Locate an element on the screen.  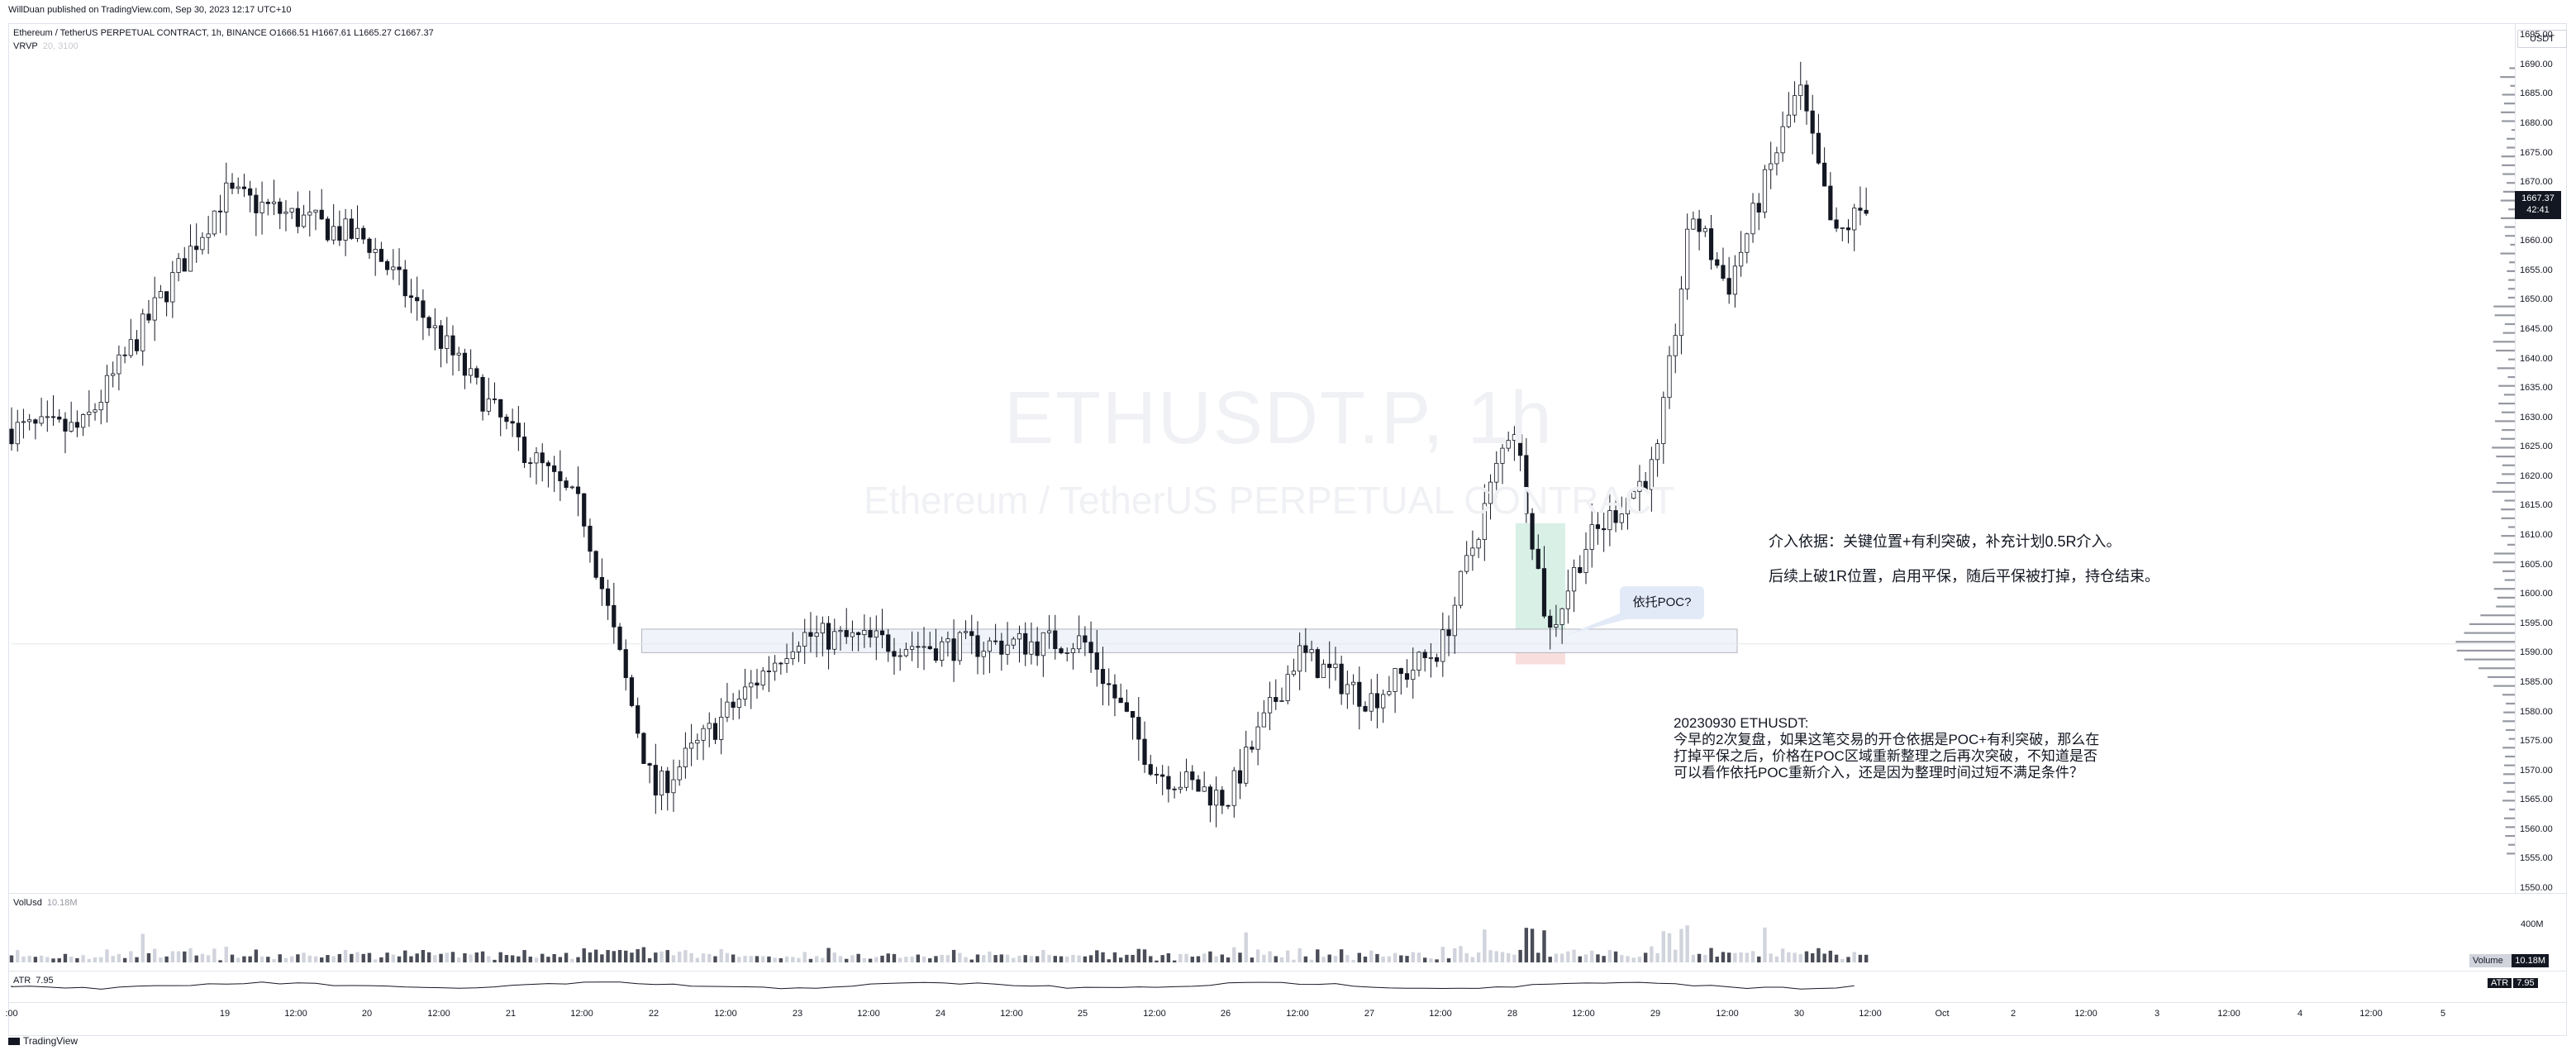
volume-legend: VolUsd 10.18M is located at coordinates (46, 903).